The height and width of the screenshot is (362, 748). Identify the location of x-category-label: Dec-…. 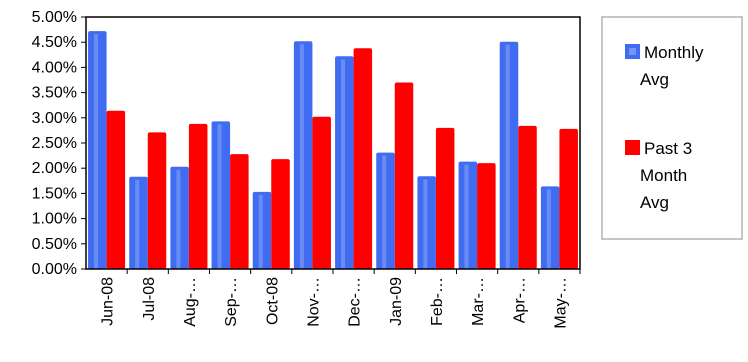
(355, 302).